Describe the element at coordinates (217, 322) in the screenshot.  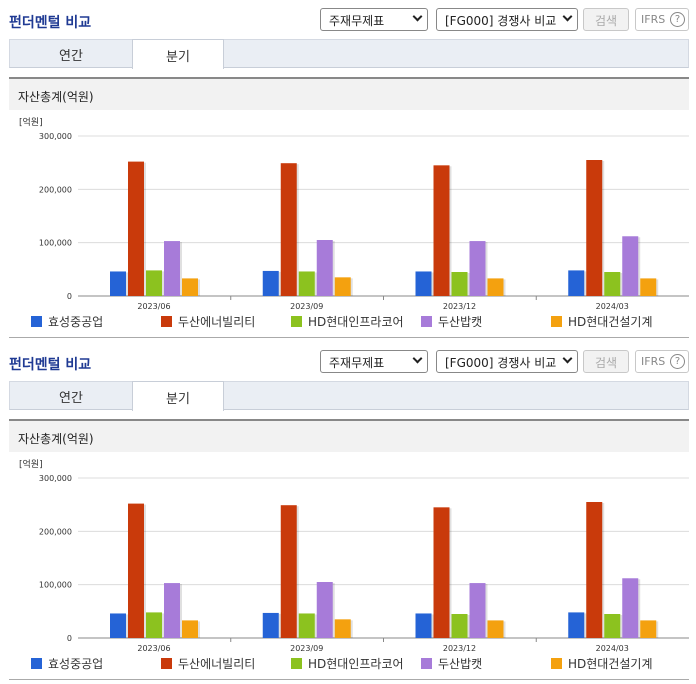
I see `legend-label: 두산에너빌리티` at that location.